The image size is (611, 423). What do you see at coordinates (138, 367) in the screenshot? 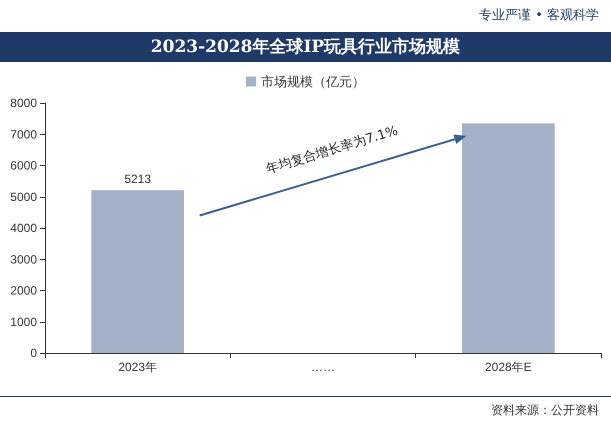
I see `x-tick-label: 2023年` at bounding box center [138, 367].